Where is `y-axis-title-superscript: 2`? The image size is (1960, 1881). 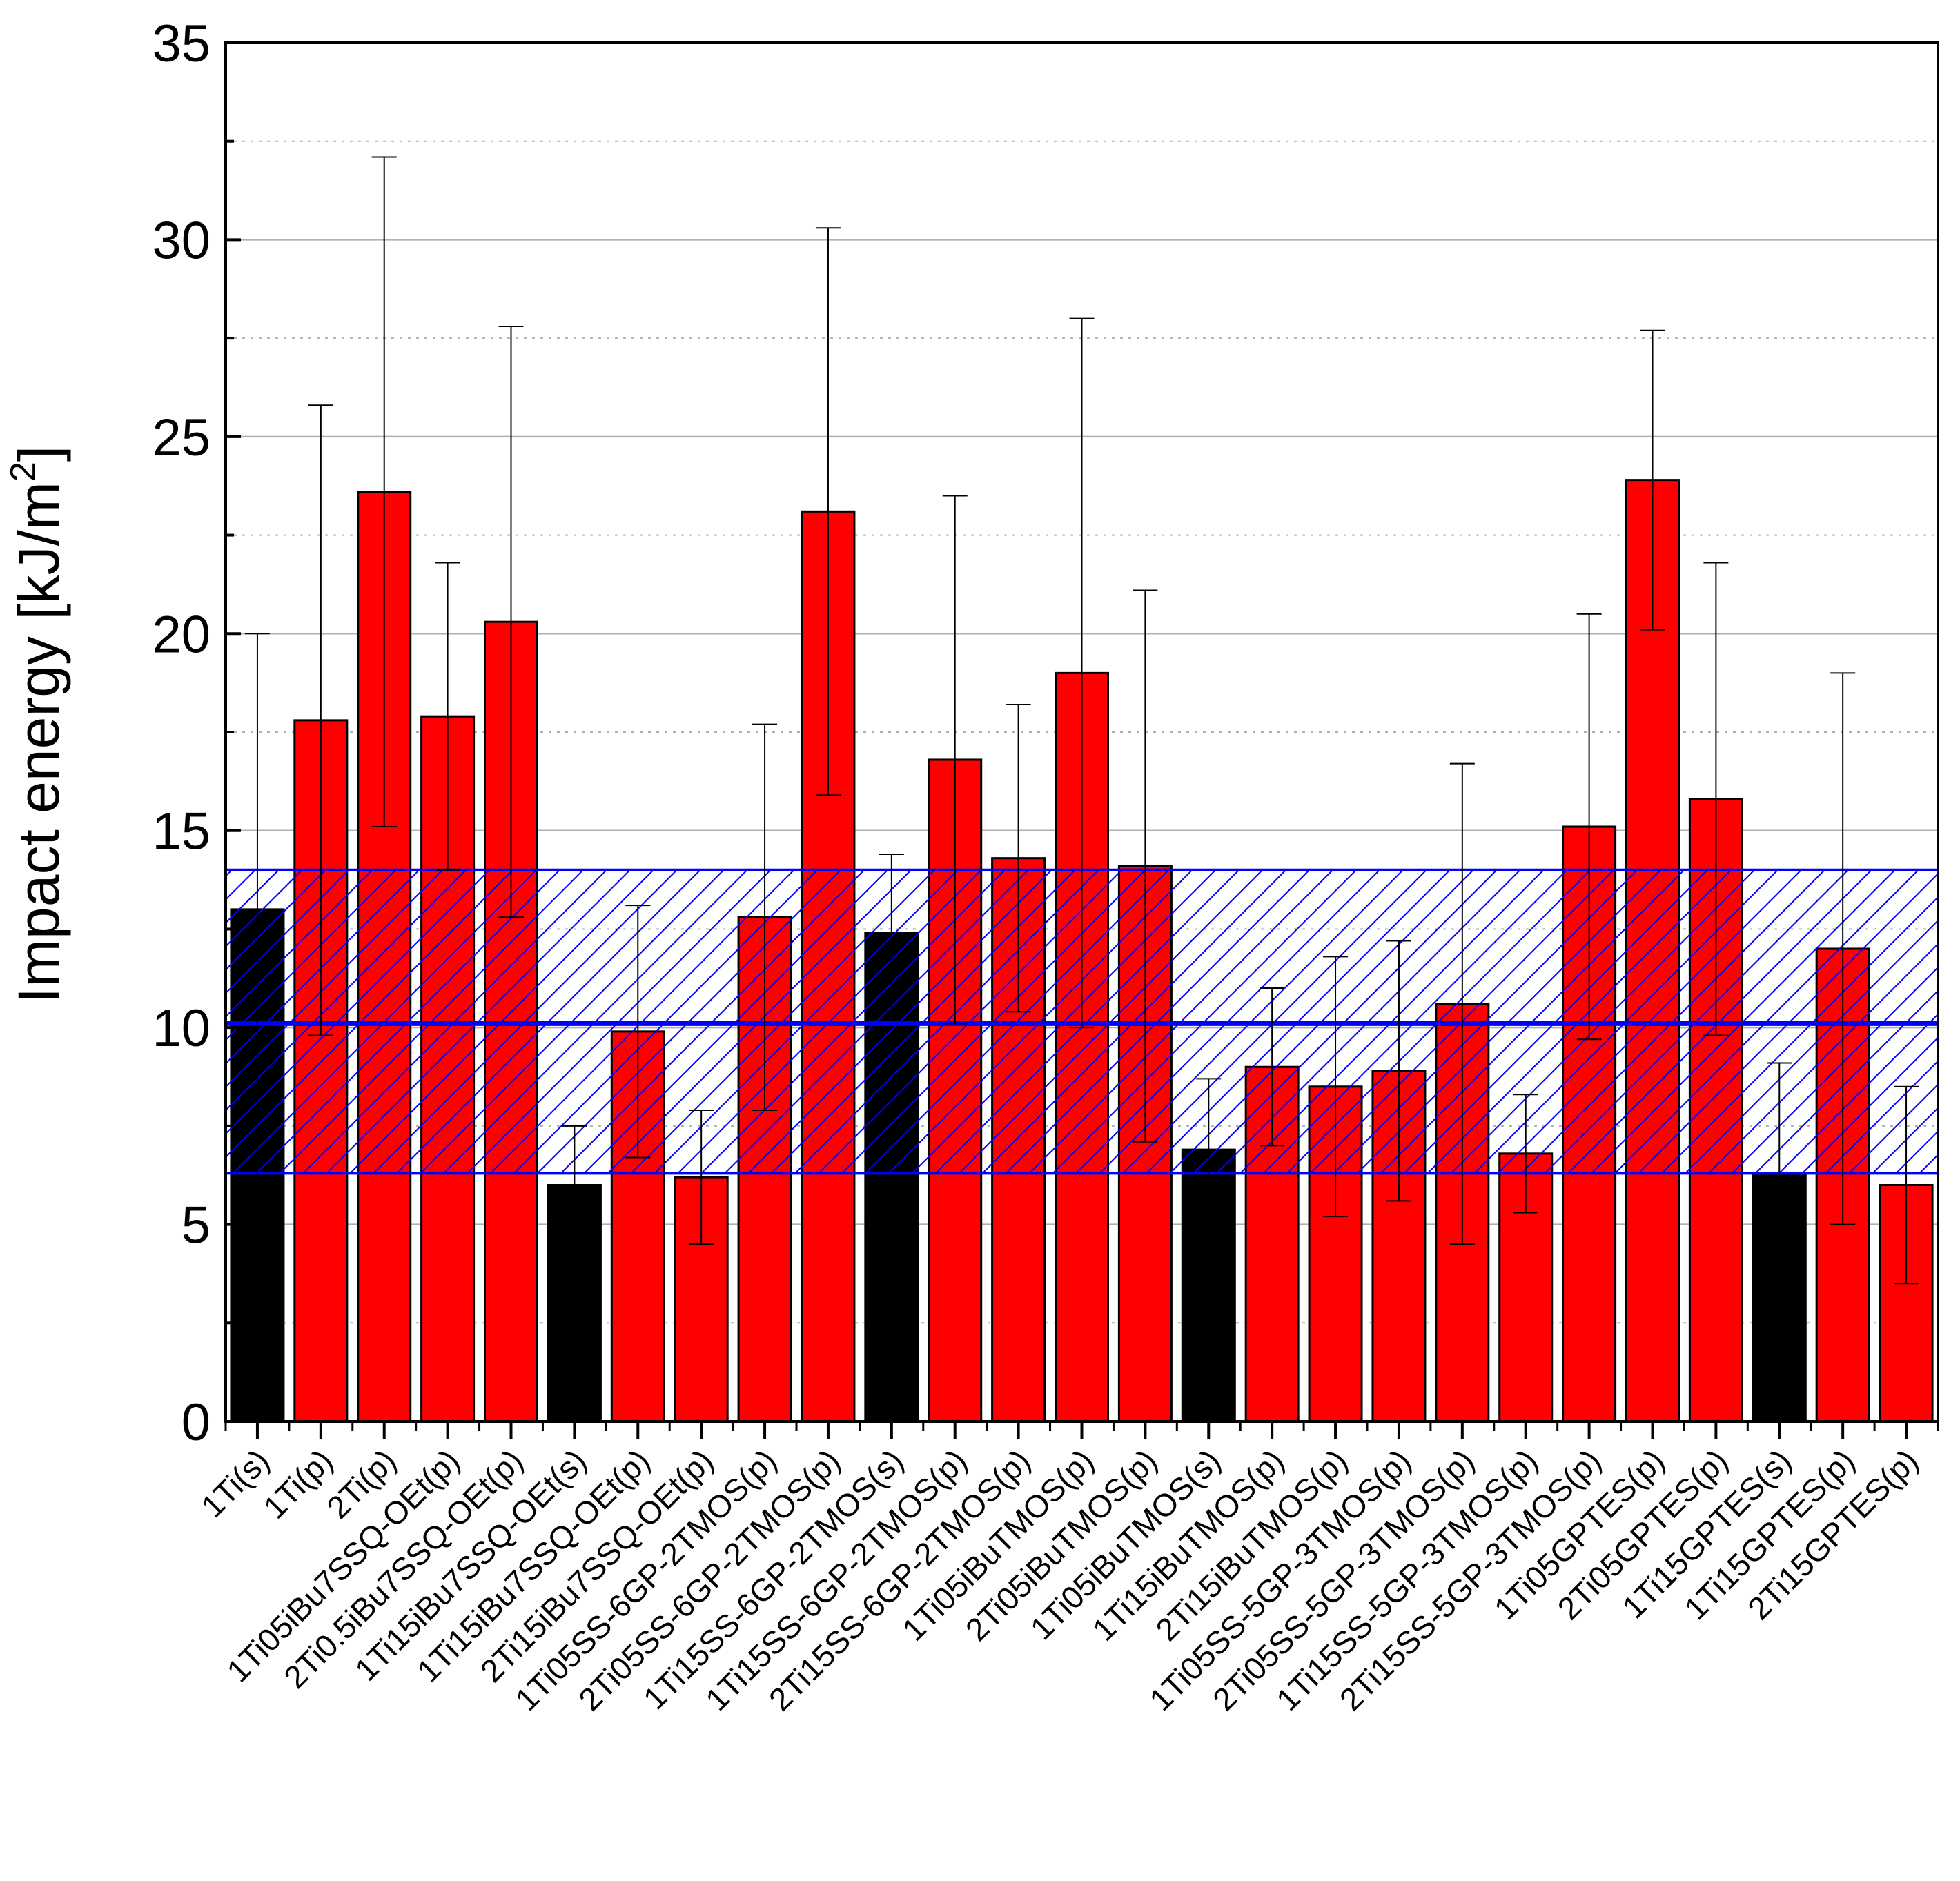
y-axis-title-superscript: 2 is located at coordinates (23, 472).